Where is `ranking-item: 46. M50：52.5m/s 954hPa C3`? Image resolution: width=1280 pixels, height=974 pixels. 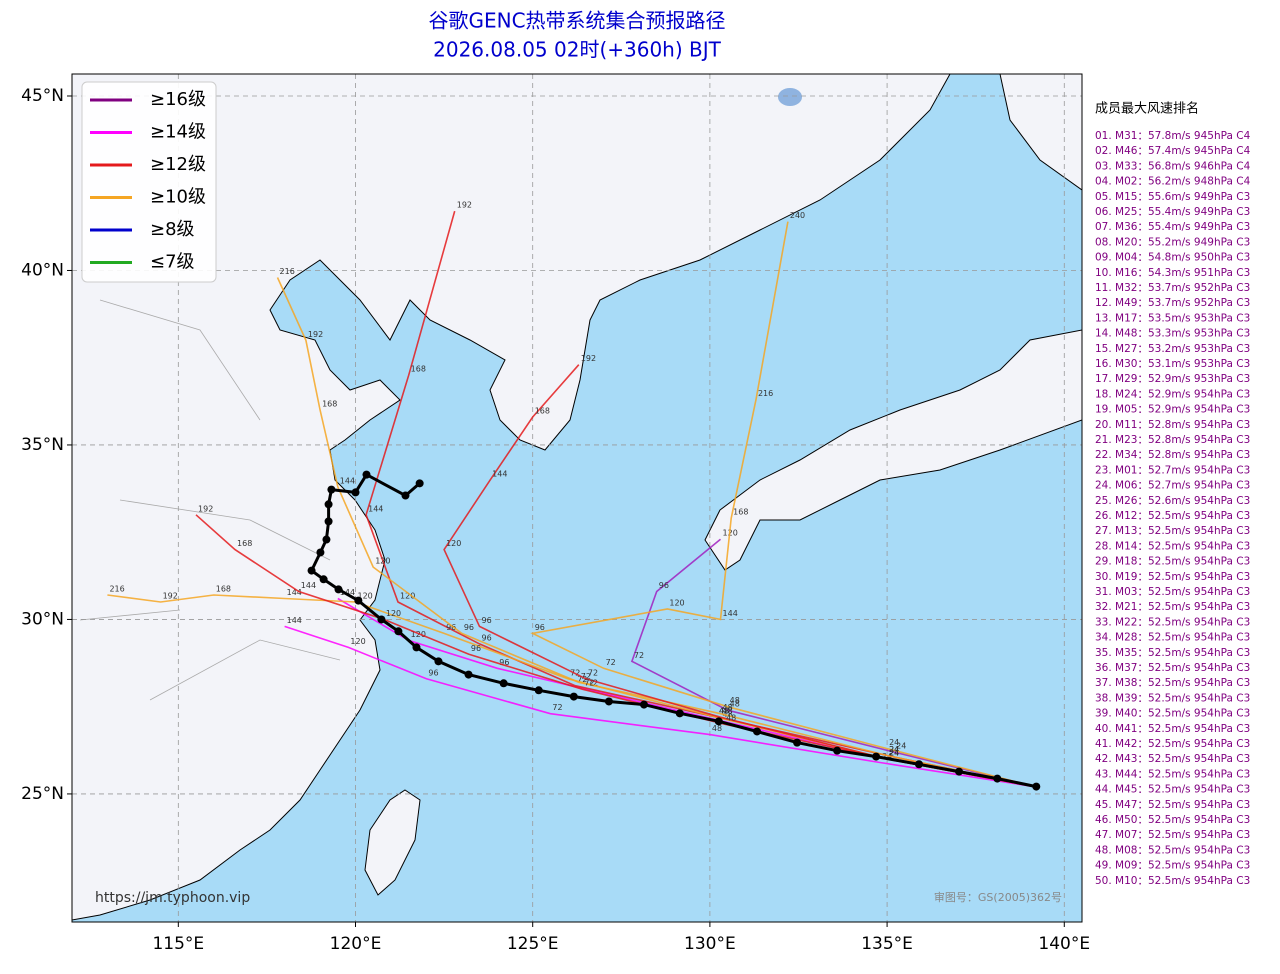
ranking-item: 46. M50：52.5m/s 954hPa C3 is located at coordinates (1172, 820).